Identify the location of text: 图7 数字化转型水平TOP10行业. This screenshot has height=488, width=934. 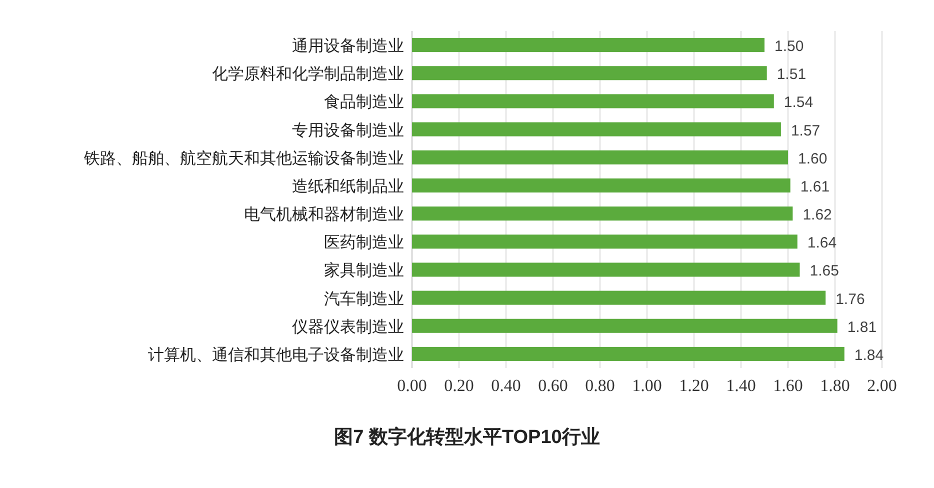
(467, 437).